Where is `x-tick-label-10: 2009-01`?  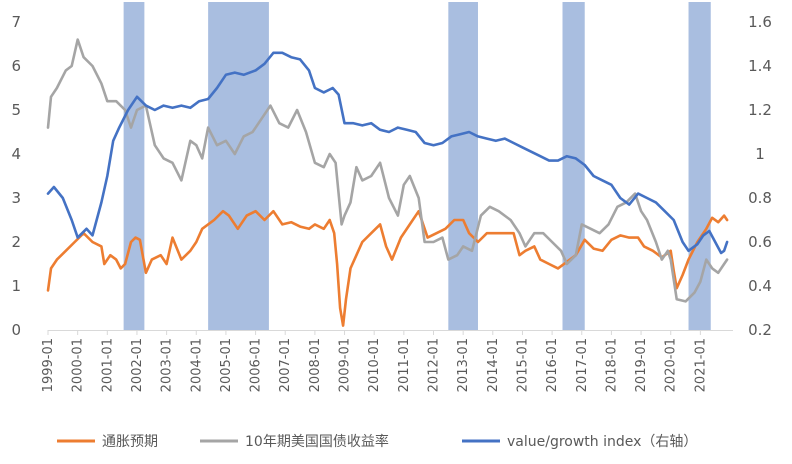
x-tick-label-10: 2009-01 is located at coordinates (345, 365).